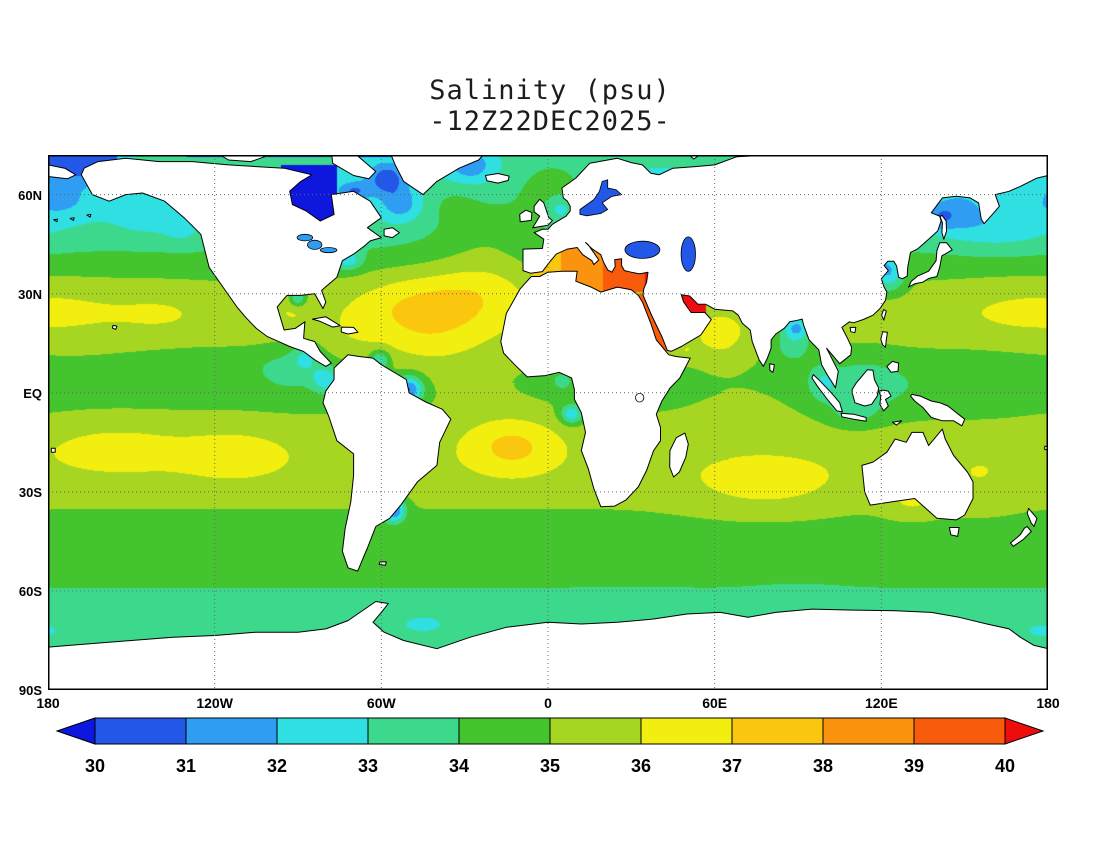 The image size is (1100, 850). What do you see at coordinates (853, 330) in the screenshot?
I see `land-hainan` at bounding box center [853, 330].